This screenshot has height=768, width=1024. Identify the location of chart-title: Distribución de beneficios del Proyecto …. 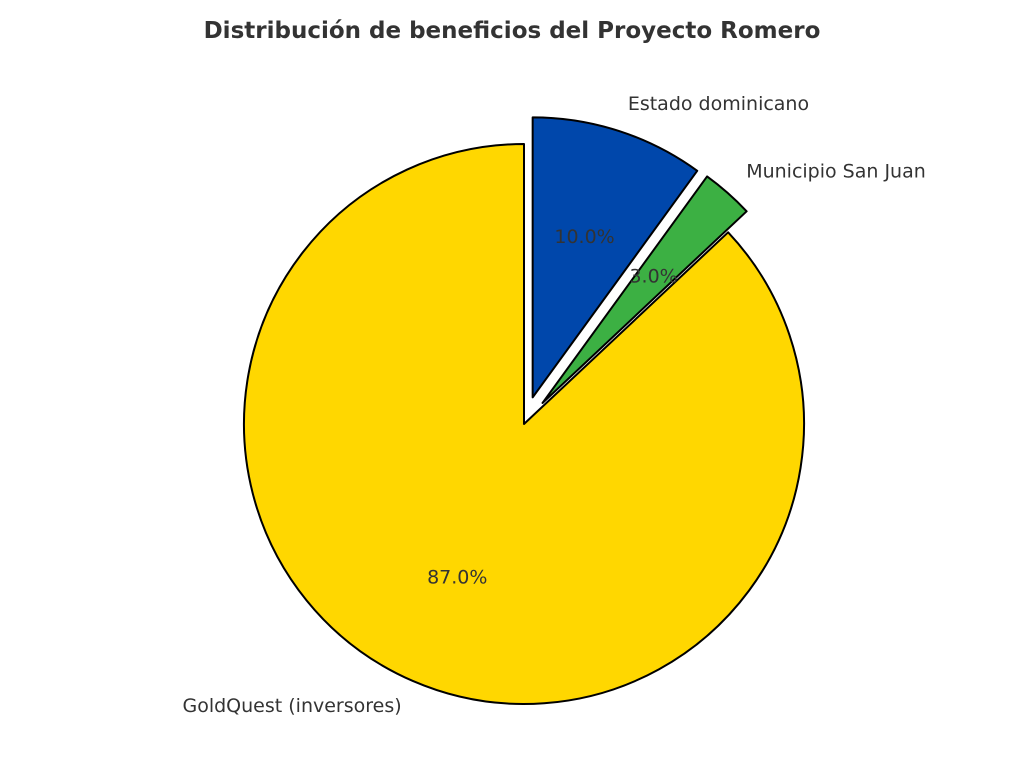
(512, 31).